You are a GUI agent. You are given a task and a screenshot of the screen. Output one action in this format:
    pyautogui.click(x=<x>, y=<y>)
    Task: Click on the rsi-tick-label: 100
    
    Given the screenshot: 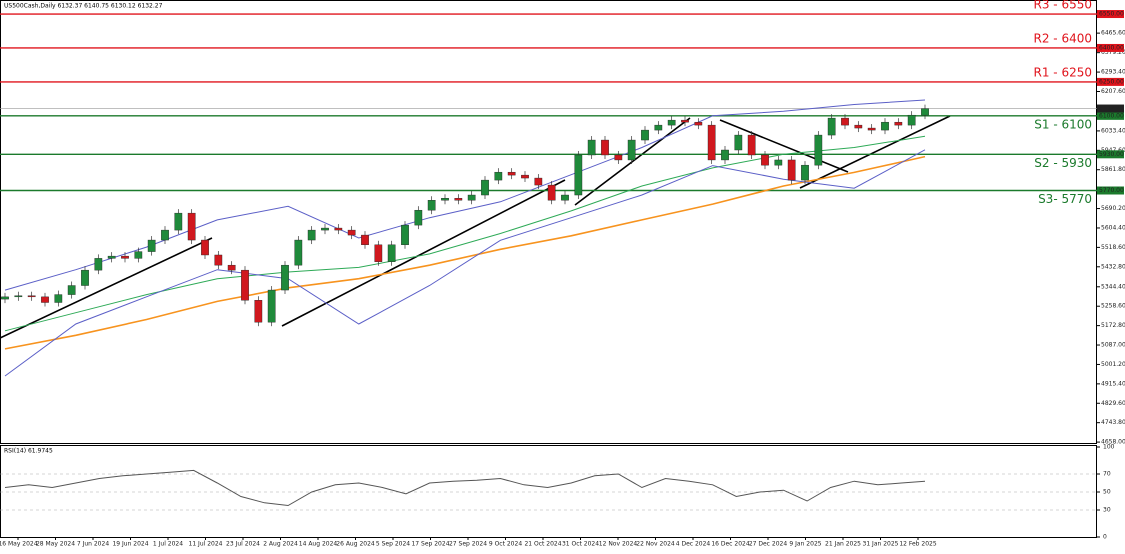 What is the action you would take?
    pyautogui.click(x=1109, y=447)
    